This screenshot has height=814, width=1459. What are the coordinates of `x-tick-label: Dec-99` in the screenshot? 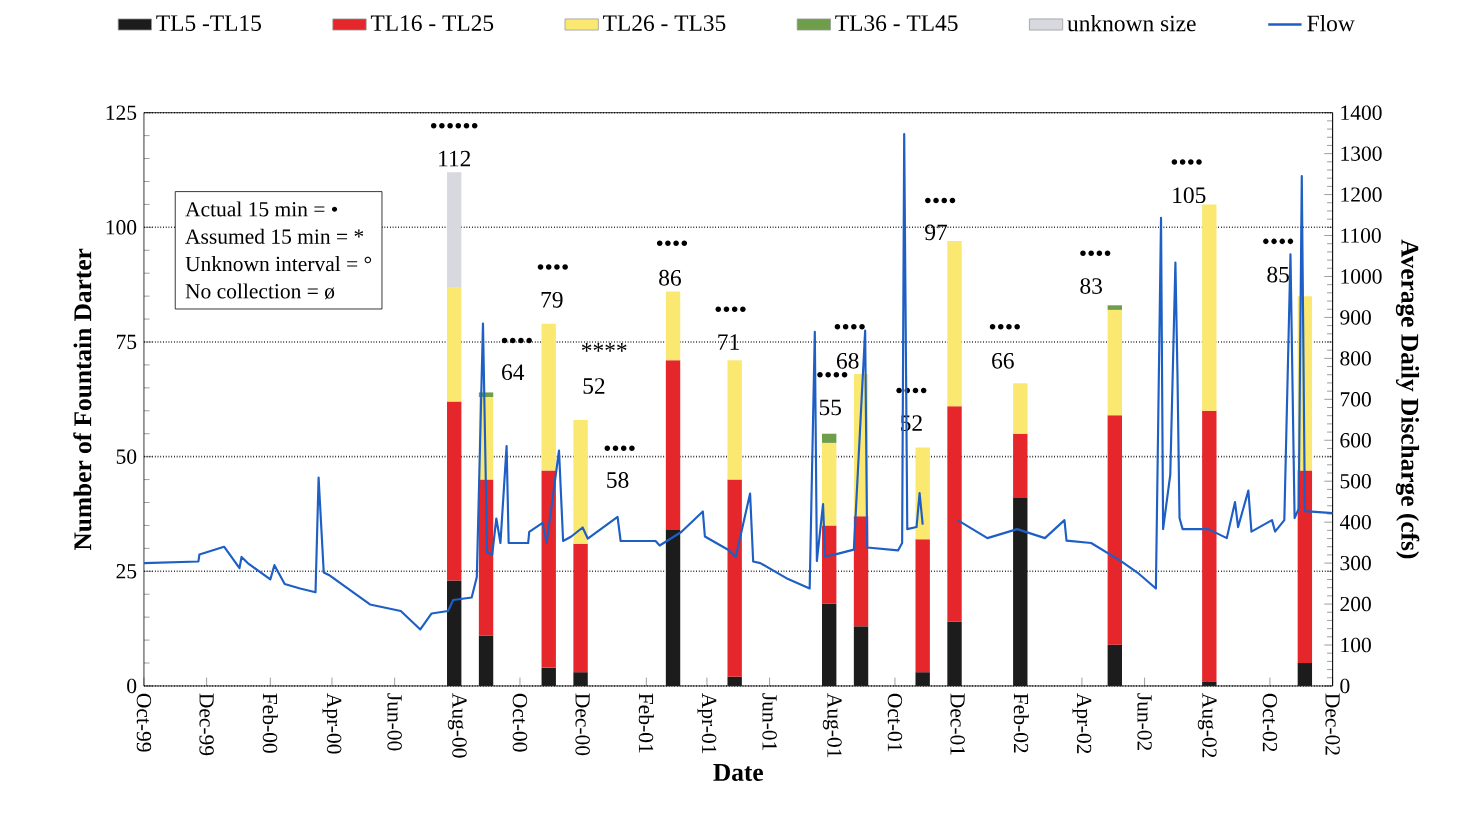 It's located at (206, 724).